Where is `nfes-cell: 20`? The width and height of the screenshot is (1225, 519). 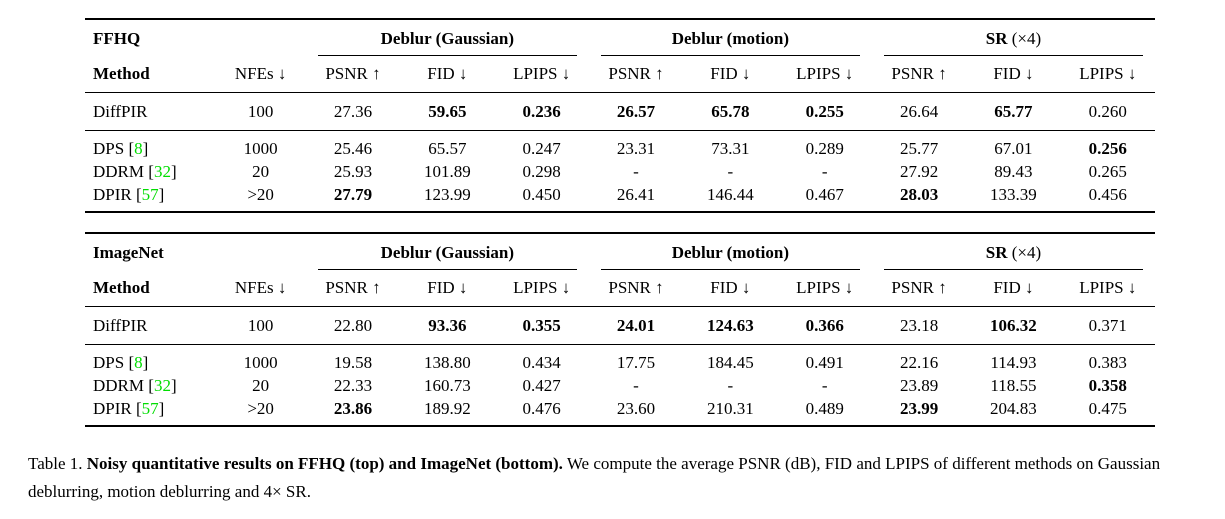
nfes-cell: 20 is located at coordinates (261, 171).